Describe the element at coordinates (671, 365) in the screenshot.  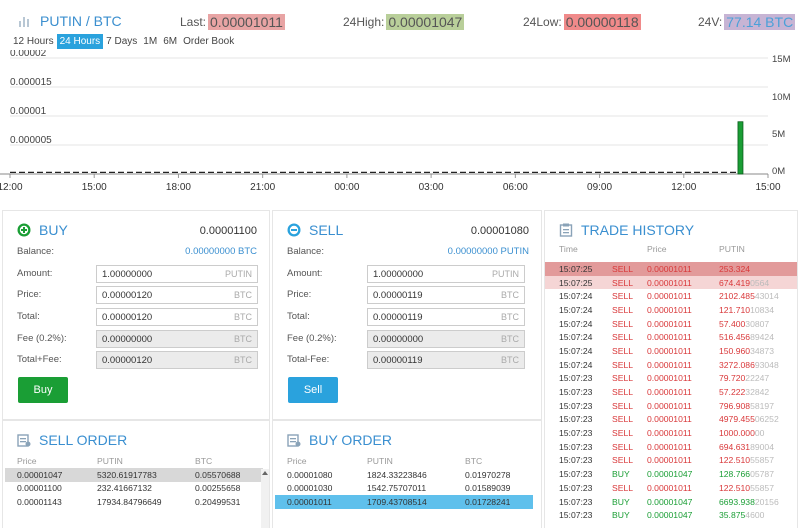
I see `trade-row: 15:07:24 SELL 0.00001011 3272.08693048` at that location.